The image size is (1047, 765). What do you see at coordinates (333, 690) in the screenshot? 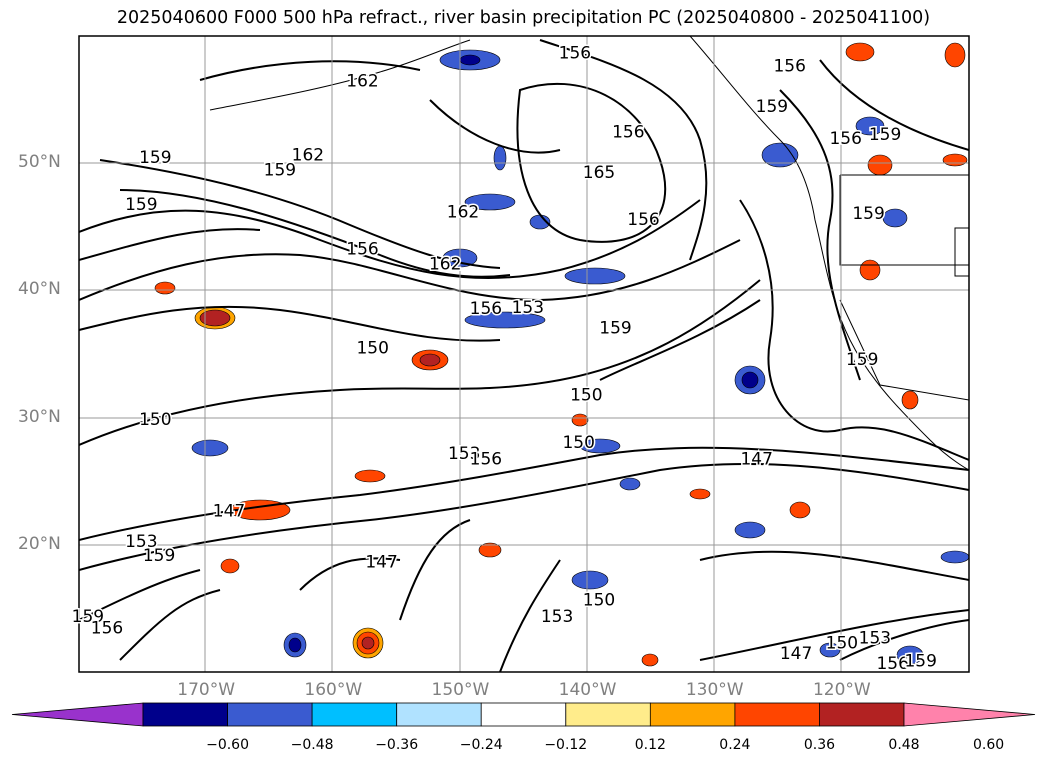
I see `longitude-label: 160°W` at bounding box center [333, 690].